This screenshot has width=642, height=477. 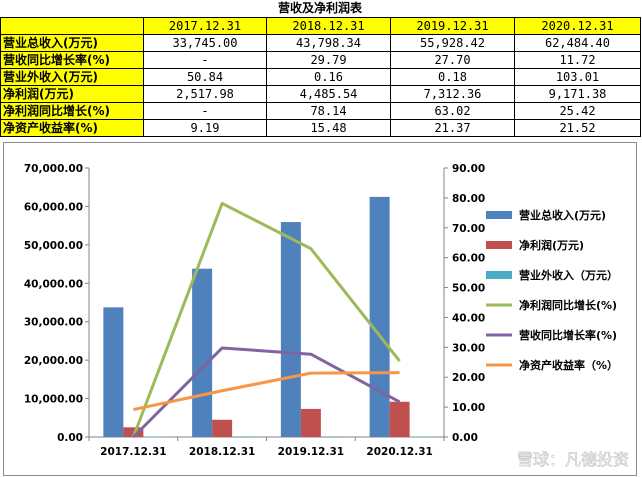 I want to click on table-row: 营收同比增长率(%) - 29.79 27.70 11.72, so click(x=320, y=60).